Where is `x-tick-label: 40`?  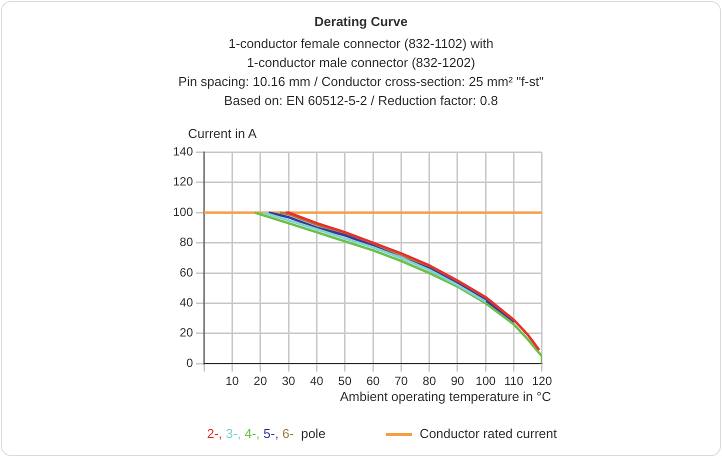
x-tick-label: 40 is located at coordinates (317, 381).